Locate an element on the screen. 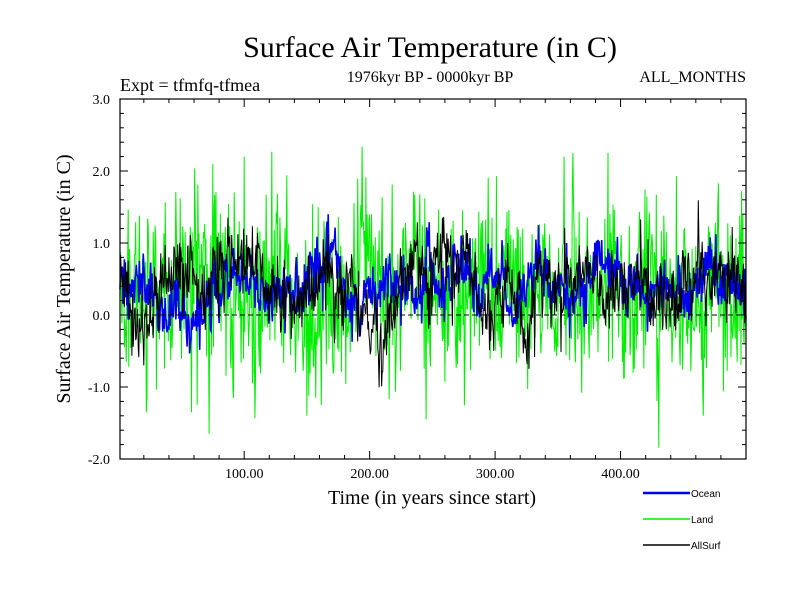 Image resolution: width=800 pixels, height=600 pixels. x-tick-label: 200.00 is located at coordinates (369, 474).